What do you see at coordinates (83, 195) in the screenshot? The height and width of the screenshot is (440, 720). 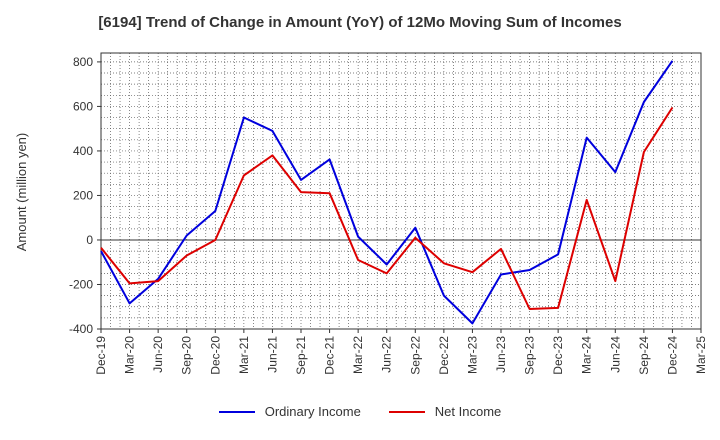 I see `y-tick-label: 200` at bounding box center [83, 195].